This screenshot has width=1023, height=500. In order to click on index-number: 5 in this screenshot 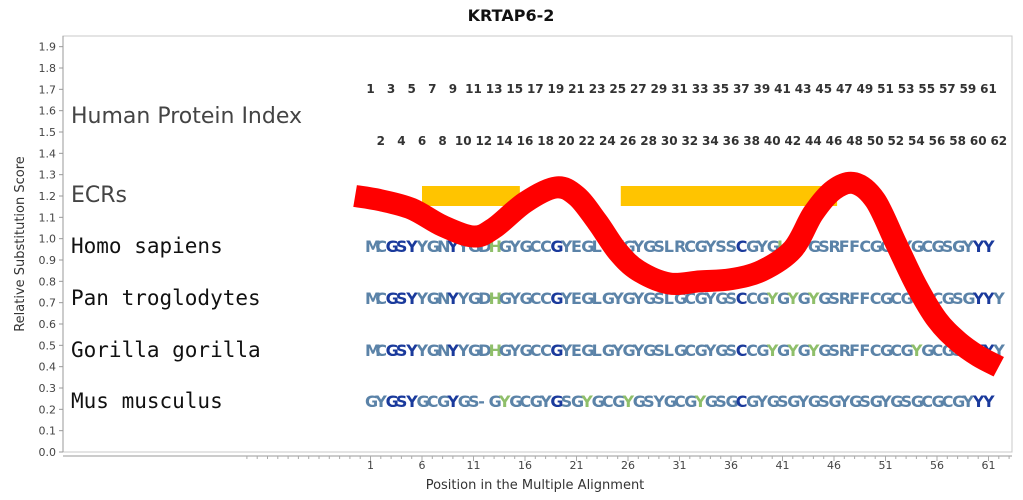, I will do `click(412, 89)`.